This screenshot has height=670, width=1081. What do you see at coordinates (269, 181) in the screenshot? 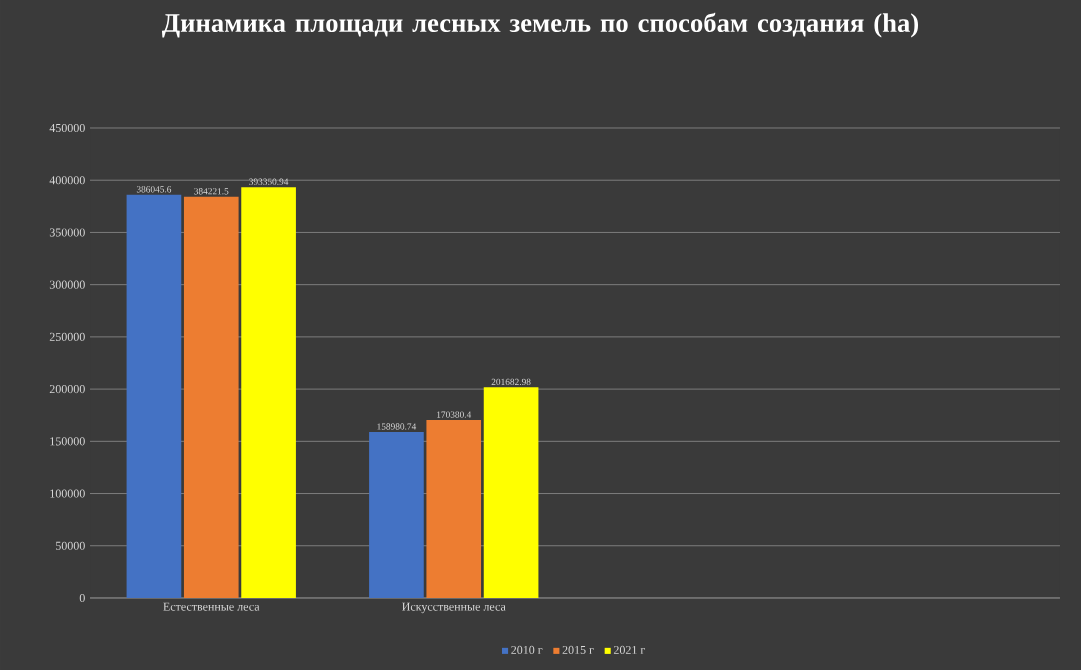
I see `data-label: 393350.94` at bounding box center [269, 181].